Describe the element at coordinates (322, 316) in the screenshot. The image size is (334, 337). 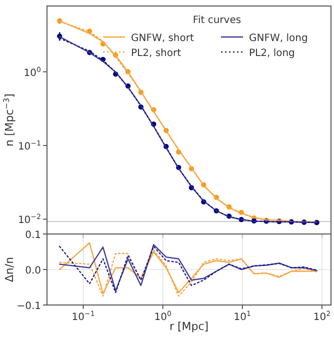
I see `x-tick-label: 10$^{2}$` at that location.